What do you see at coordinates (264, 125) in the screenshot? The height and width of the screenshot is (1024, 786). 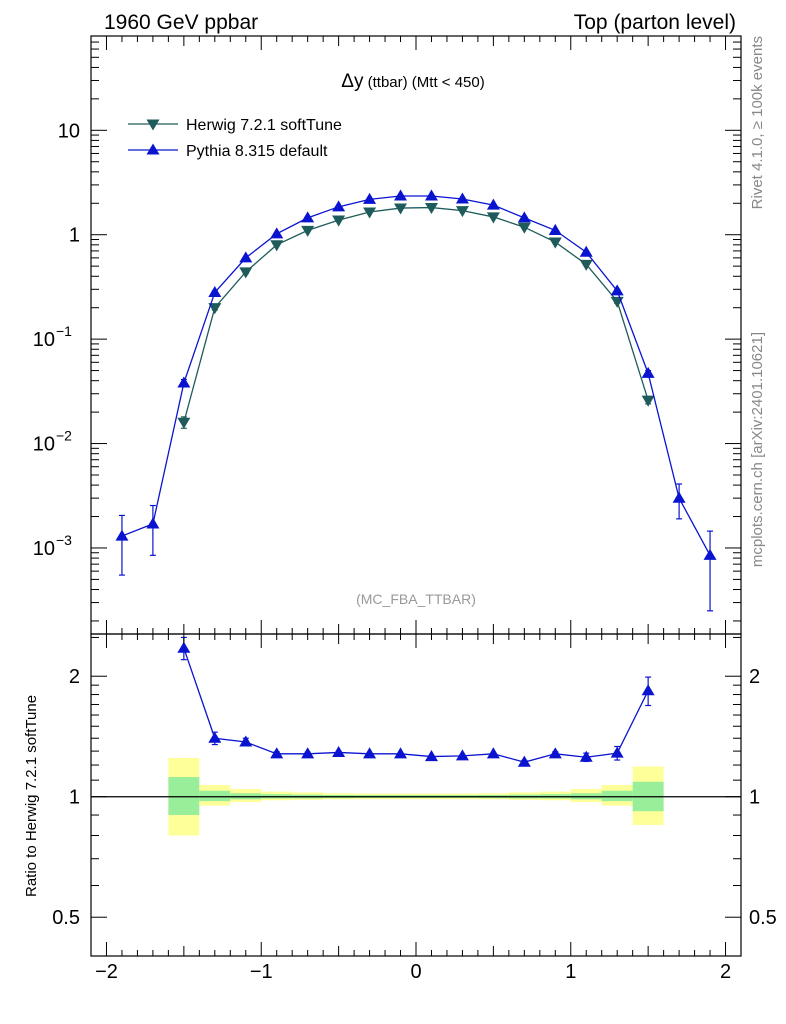 I see `legend-label: Herwig 7.2.1 softTune` at bounding box center [264, 125].